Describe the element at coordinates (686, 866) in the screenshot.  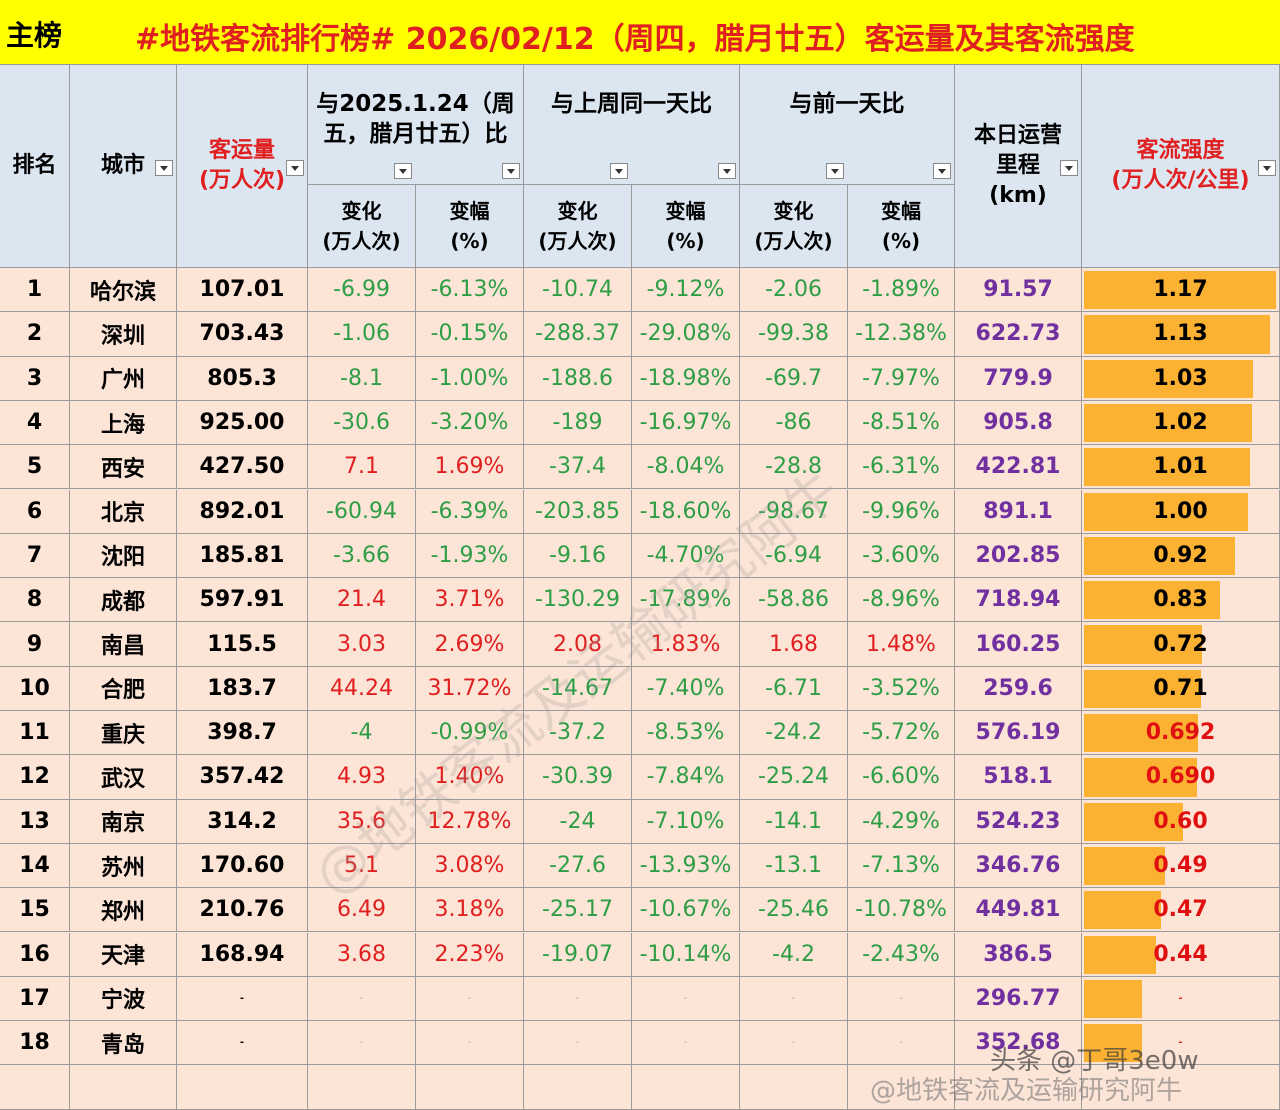
I see `cell: -13.93%` at that location.